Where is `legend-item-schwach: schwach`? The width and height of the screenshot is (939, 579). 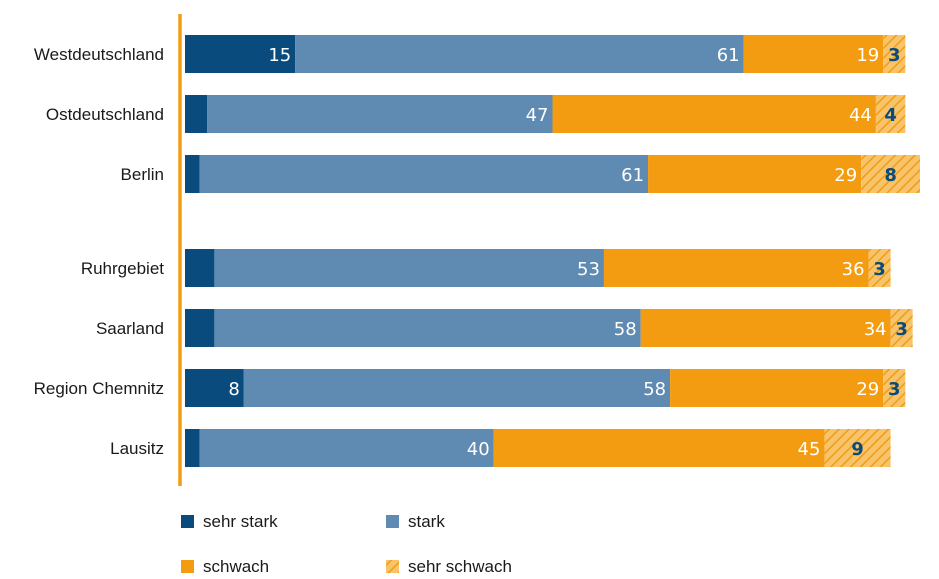
legend-item-schwach: schwach is located at coordinates (225, 566).